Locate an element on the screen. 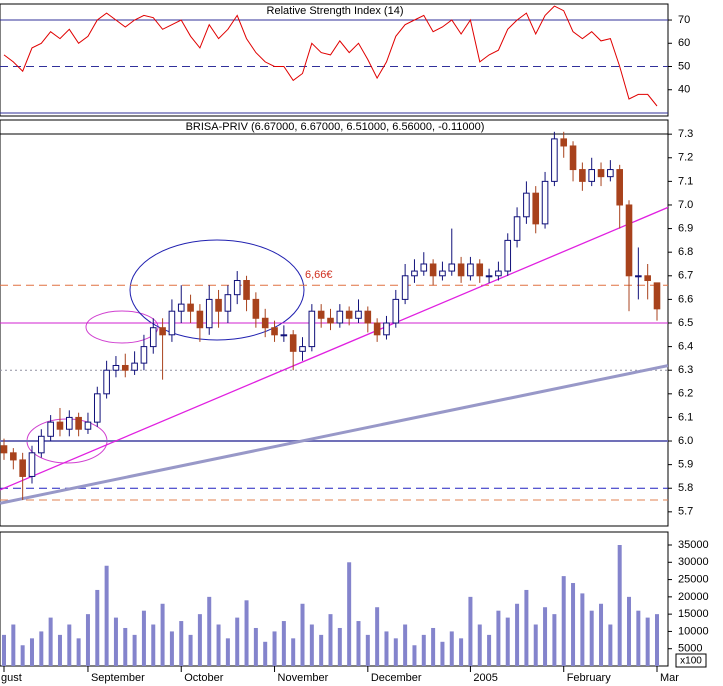 This screenshot has width=723, height=686. ellipse is located at coordinates (217, 290).